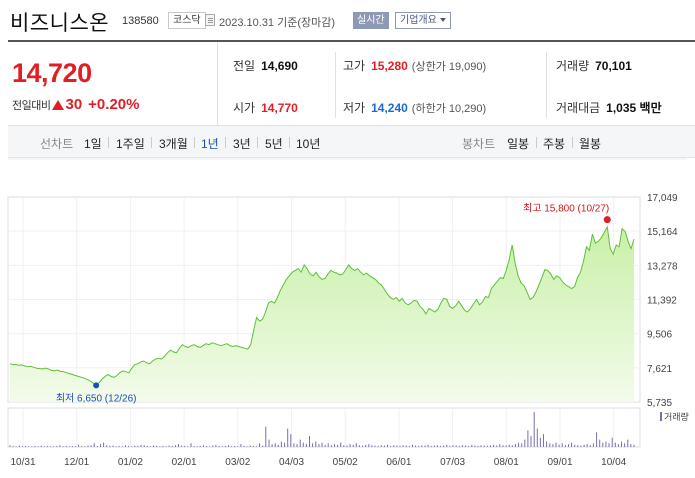 Image resolution: width=695 pixels, height=478 pixels. I want to click on stat-high: 고가 15,280 (상한가 19,090), so click(414, 65).